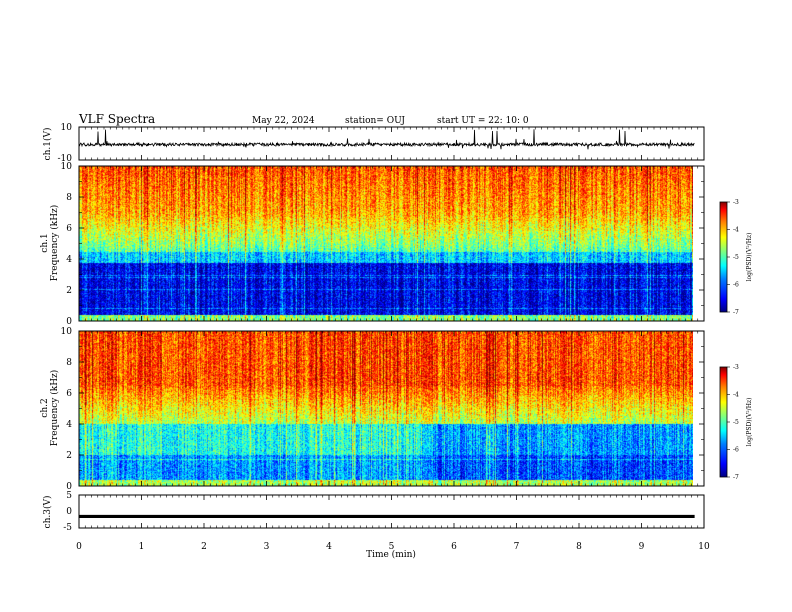 The height and width of the screenshot is (612, 792). Describe the element at coordinates (386, 139) in the screenshot. I see `ch1-wave-series` at that location.